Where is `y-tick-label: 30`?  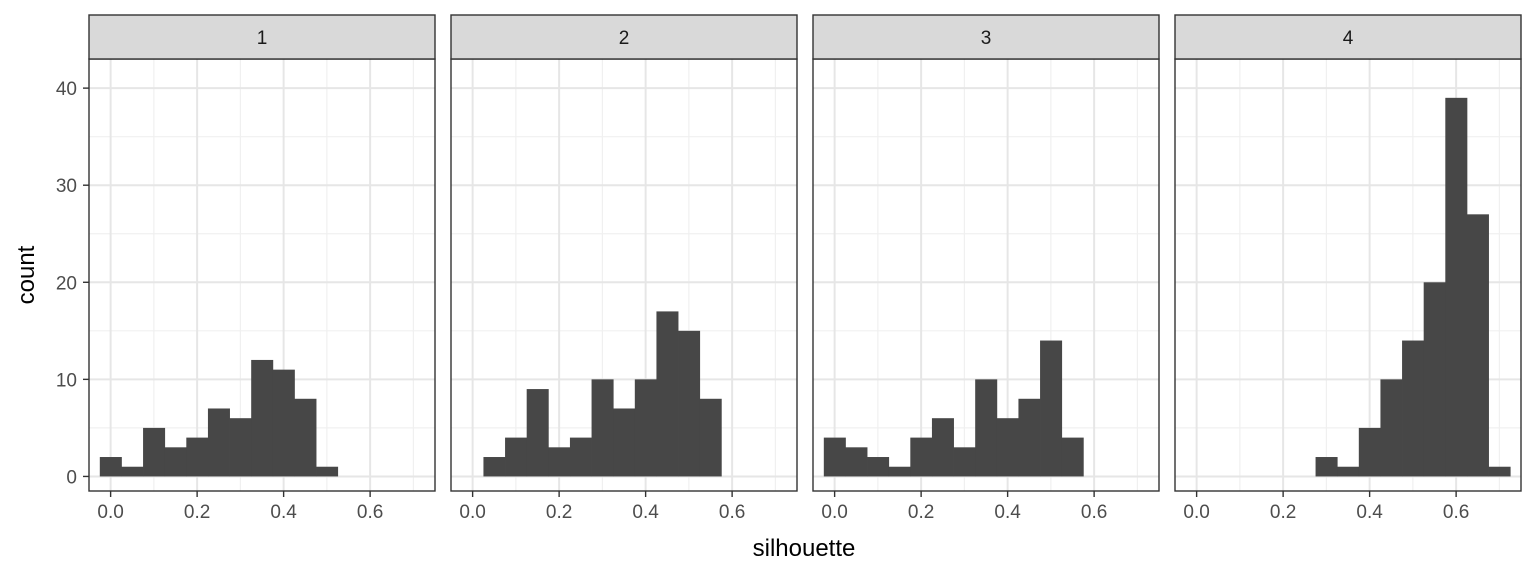 y-tick-label: 30 is located at coordinates (66, 186).